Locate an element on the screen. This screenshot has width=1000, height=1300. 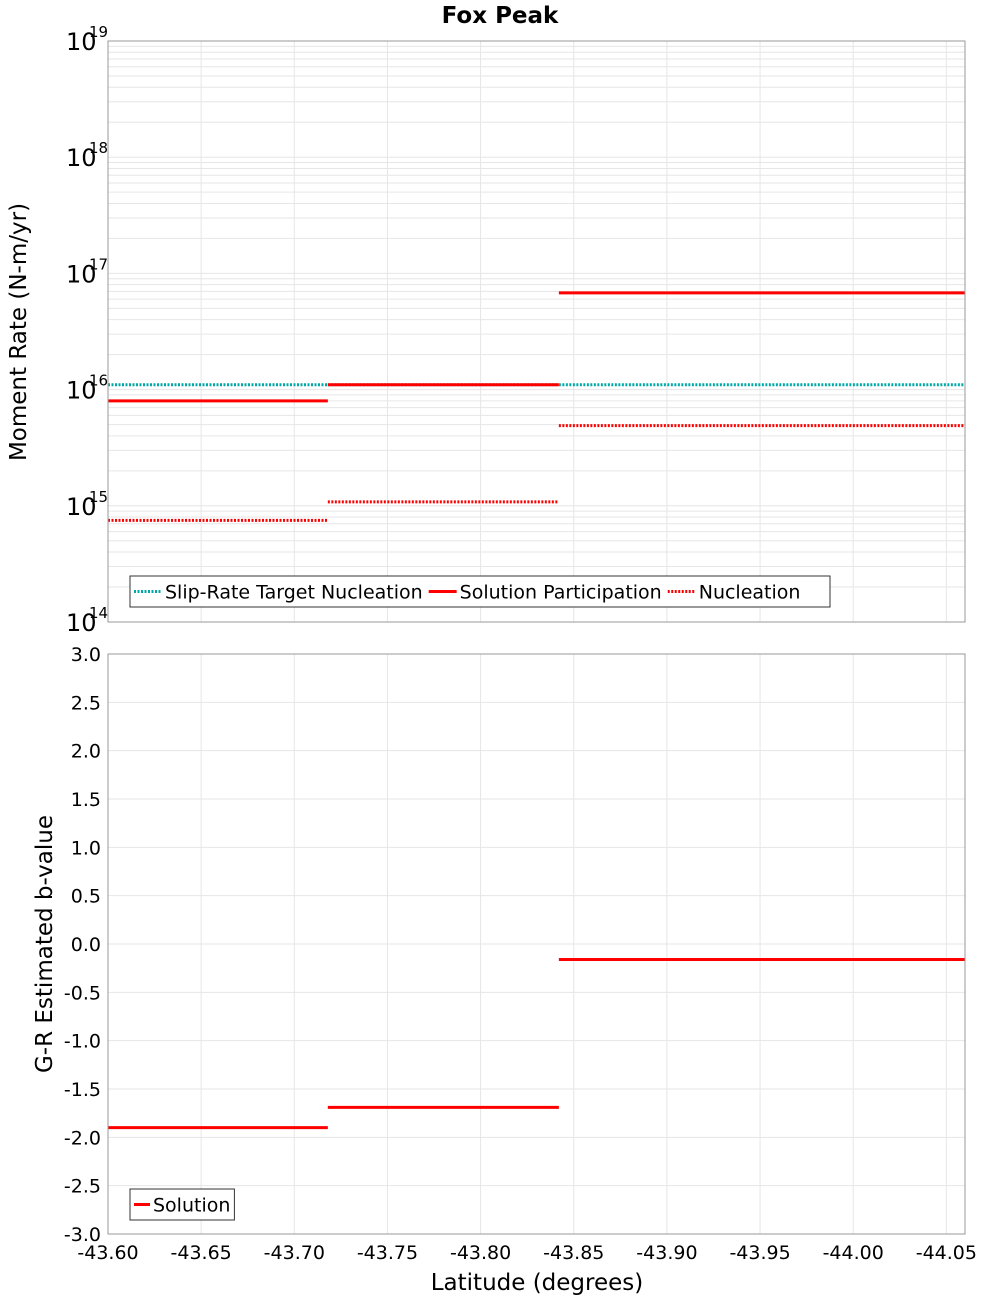
y-tick-exponent: 18 is located at coordinates (98, 148).